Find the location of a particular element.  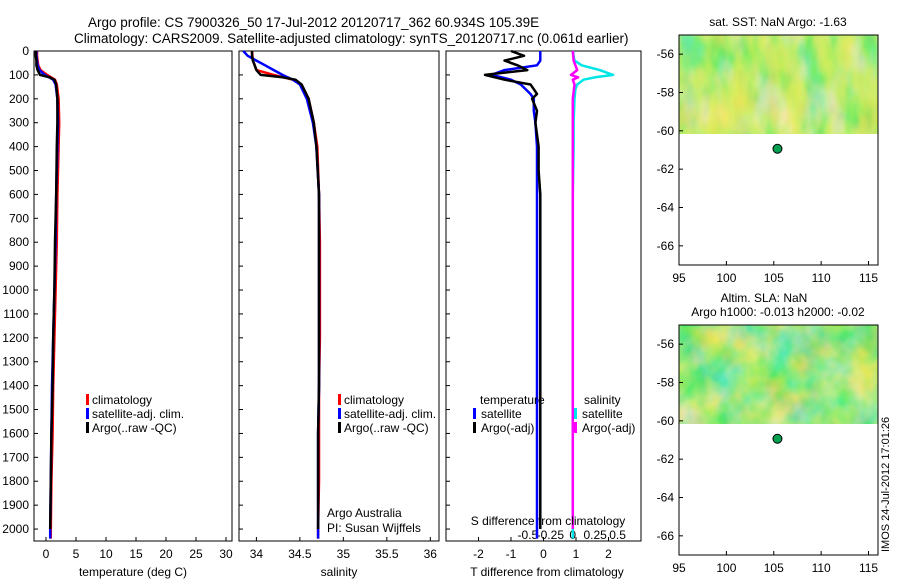

t-difference-x-axis: -2 -1 0 1 2 is located at coordinates (542, 549).